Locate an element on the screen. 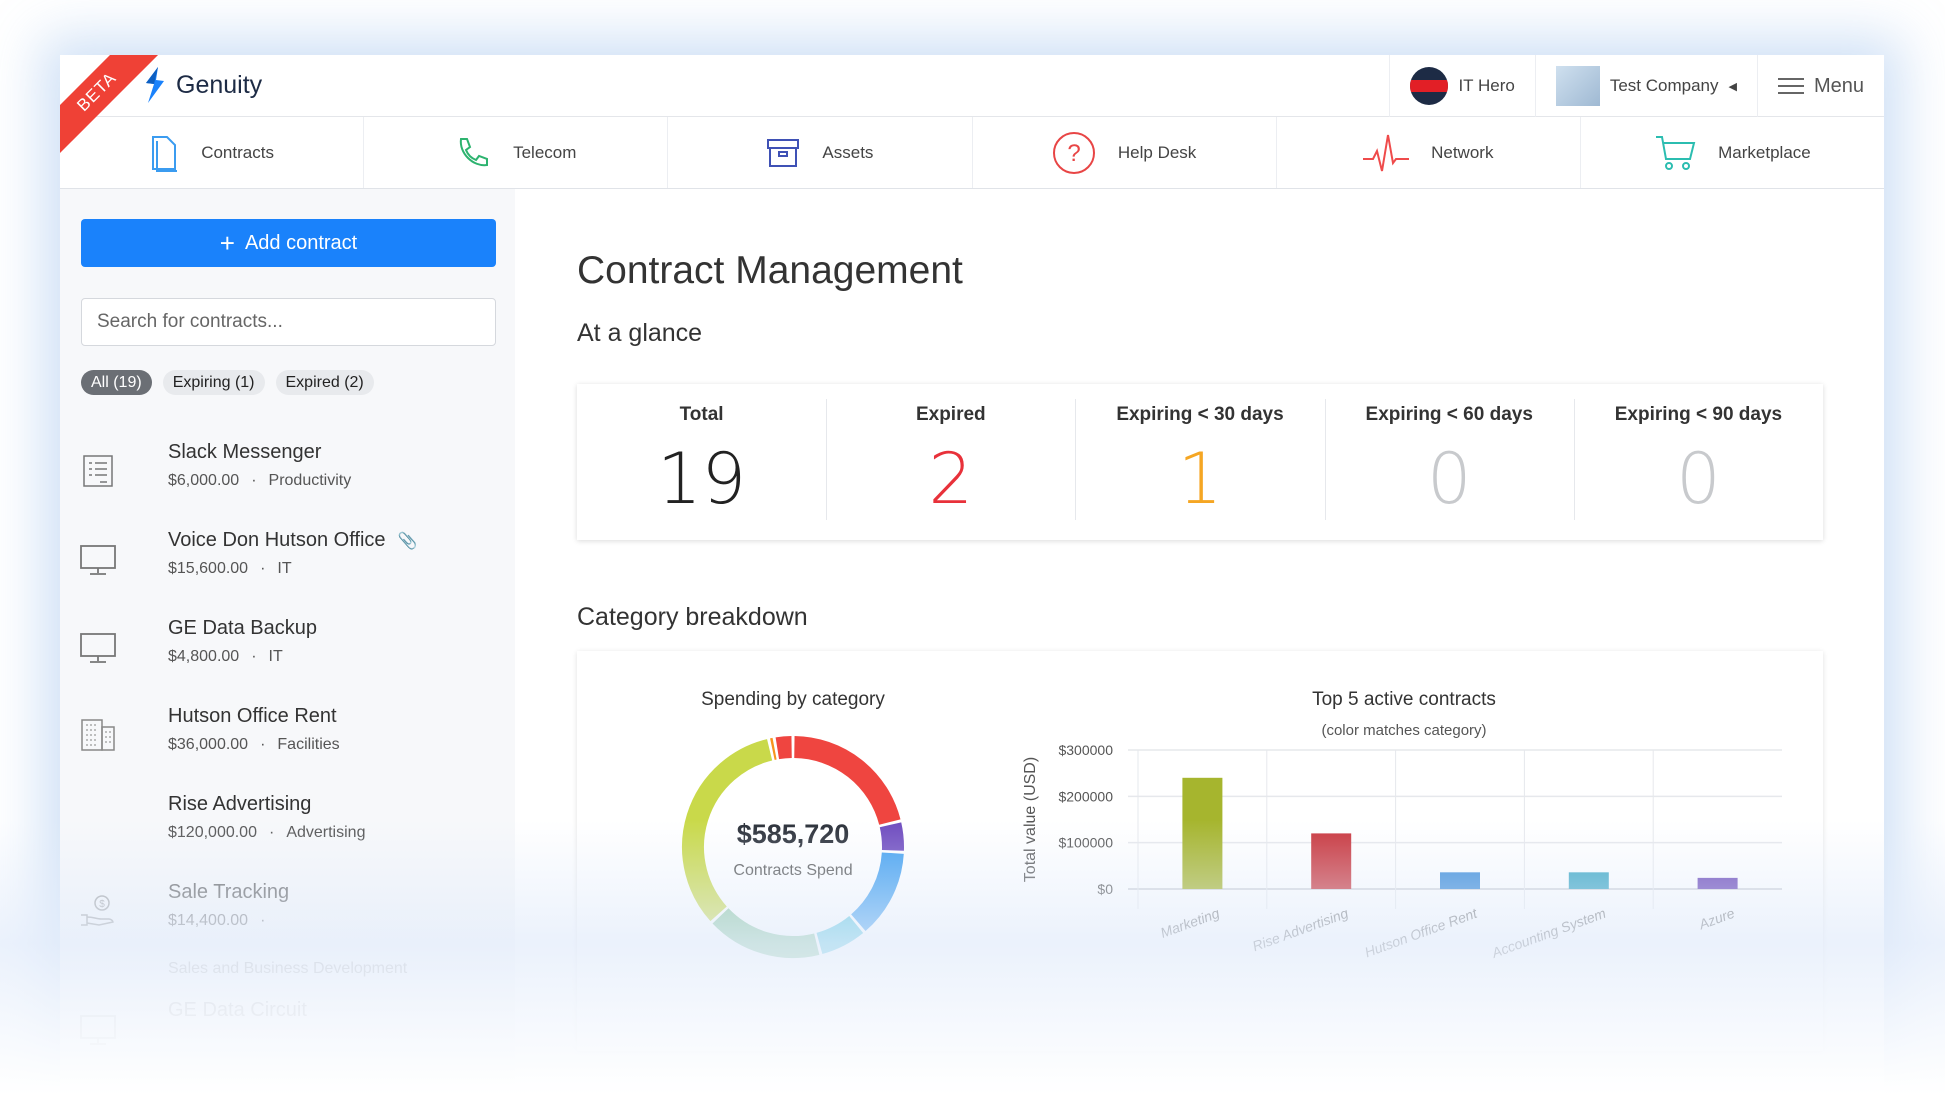 The height and width of the screenshot is (1095, 1945). filter-expired: Expired (2) is located at coordinates (324, 382).